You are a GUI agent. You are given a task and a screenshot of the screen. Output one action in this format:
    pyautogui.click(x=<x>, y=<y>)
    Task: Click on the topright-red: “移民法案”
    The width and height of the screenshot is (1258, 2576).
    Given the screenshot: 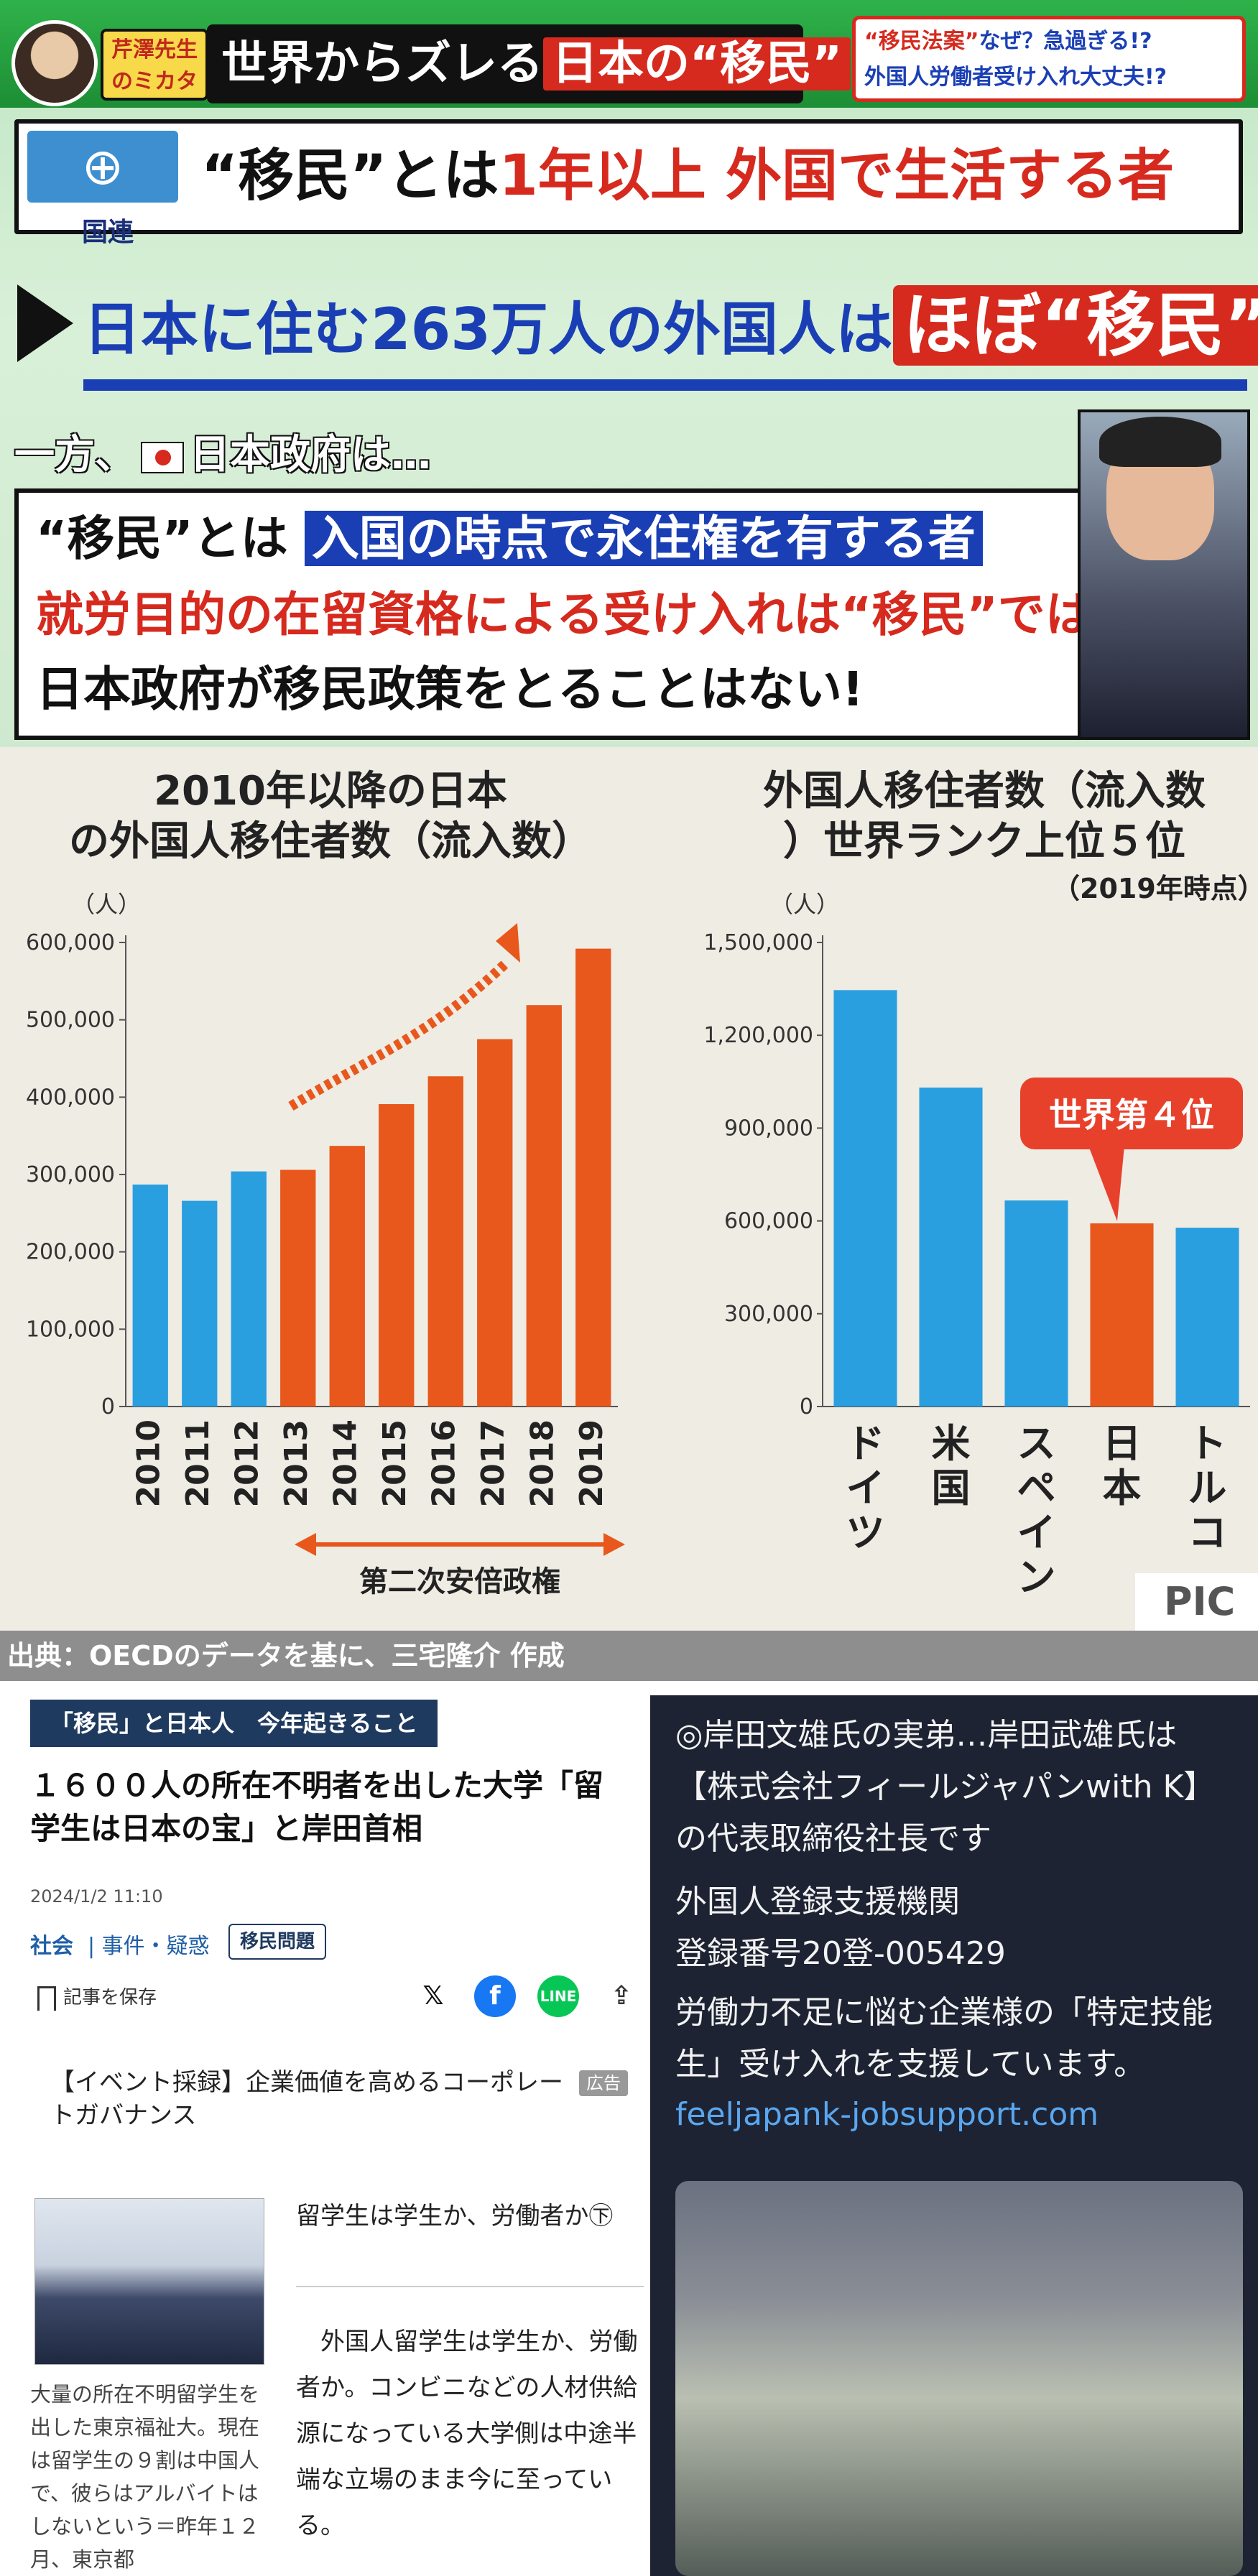 What is the action you would take?
    pyautogui.click(x=921, y=41)
    